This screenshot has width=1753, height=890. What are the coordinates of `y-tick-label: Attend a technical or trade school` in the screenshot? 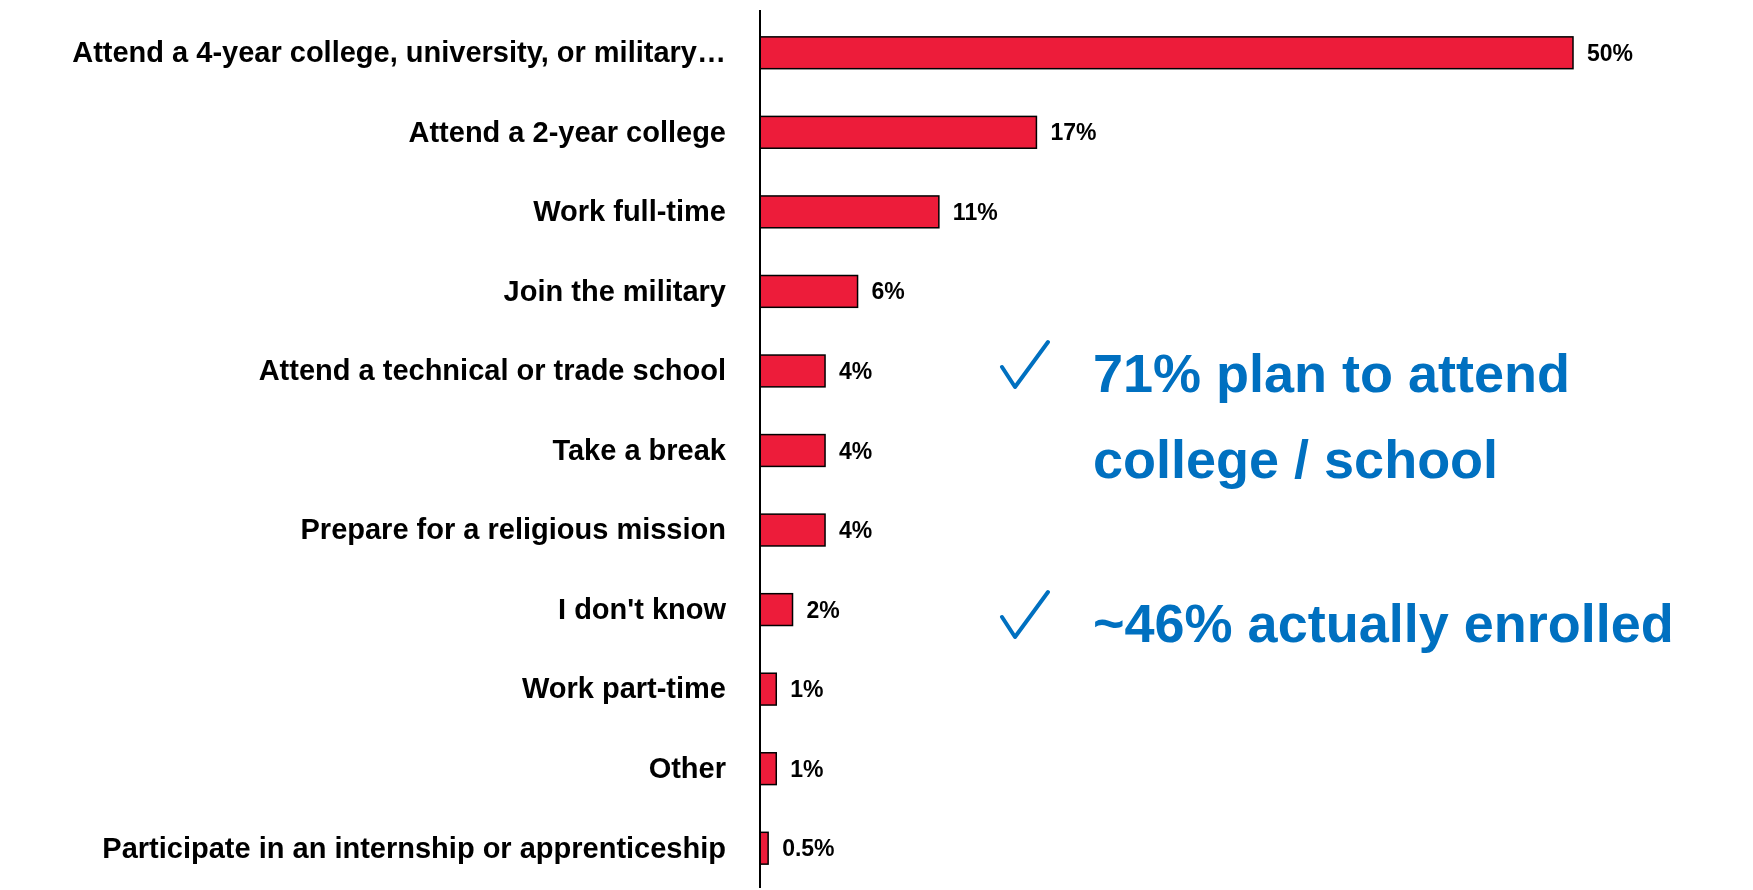 It's located at (492, 370).